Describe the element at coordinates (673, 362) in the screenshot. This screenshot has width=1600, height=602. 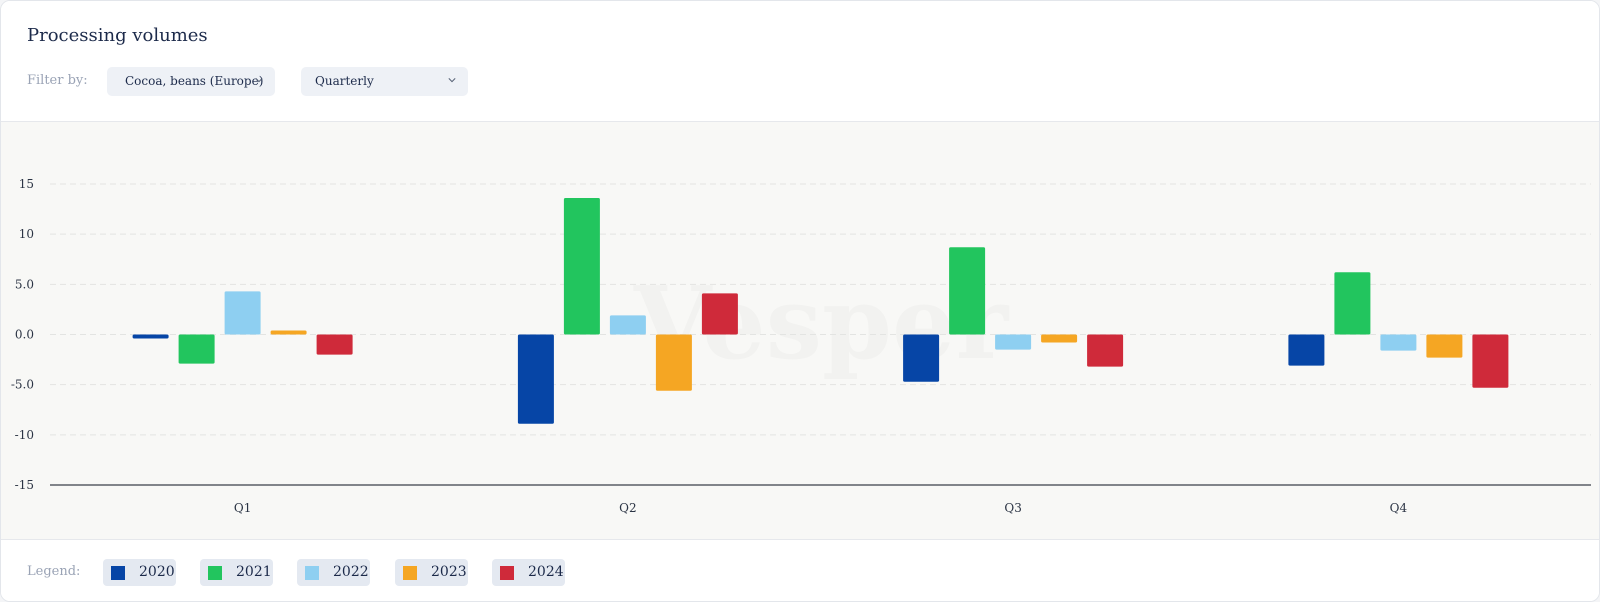
I see `bar-q2-2023` at that location.